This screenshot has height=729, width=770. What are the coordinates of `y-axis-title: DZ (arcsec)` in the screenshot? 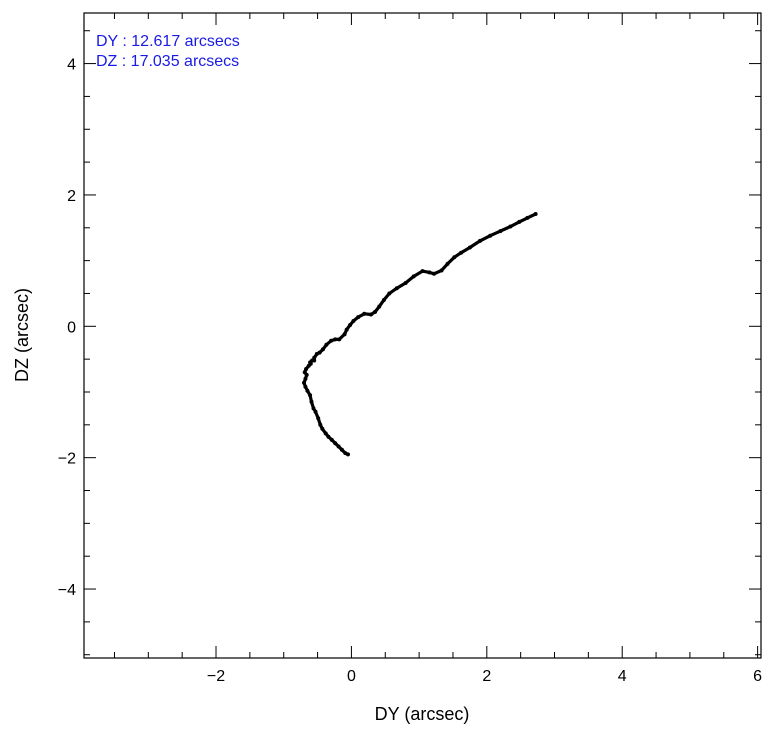 It's located at (22, 335).